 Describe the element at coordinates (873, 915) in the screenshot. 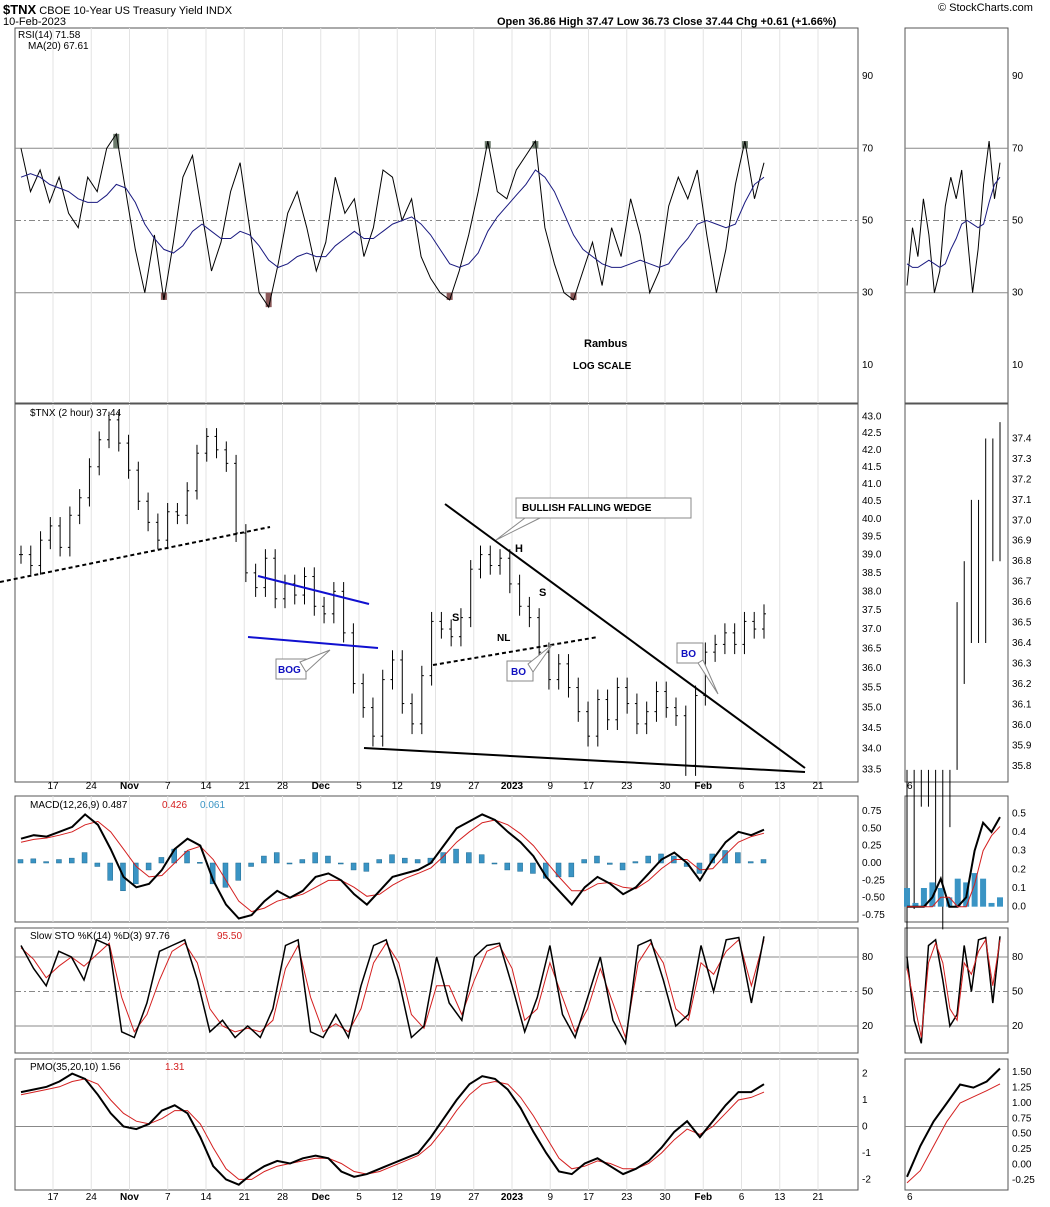

I see `y-tick-label: -0.75` at that location.